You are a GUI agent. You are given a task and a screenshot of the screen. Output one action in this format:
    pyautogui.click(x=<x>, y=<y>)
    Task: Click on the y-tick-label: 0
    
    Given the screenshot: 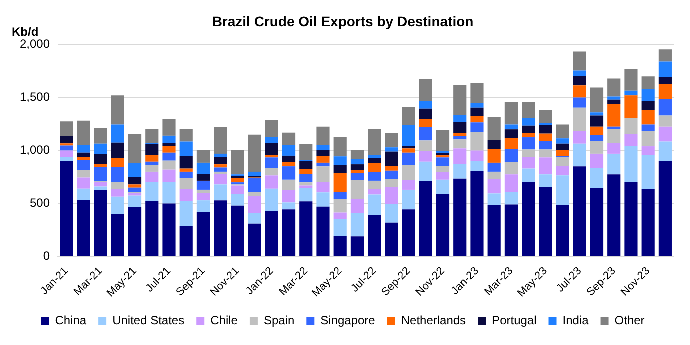 What is the action you would take?
    pyautogui.click(x=46, y=256)
    